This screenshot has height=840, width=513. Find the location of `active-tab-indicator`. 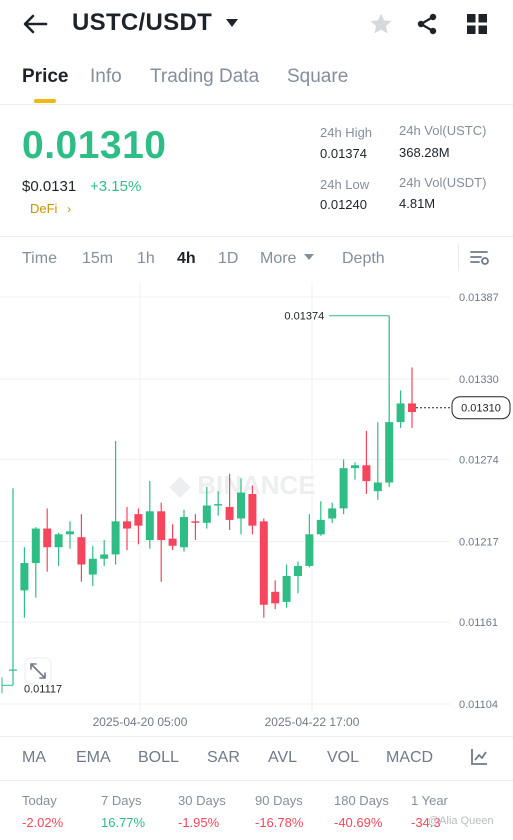

active-tab-indicator is located at coordinates (45, 101).